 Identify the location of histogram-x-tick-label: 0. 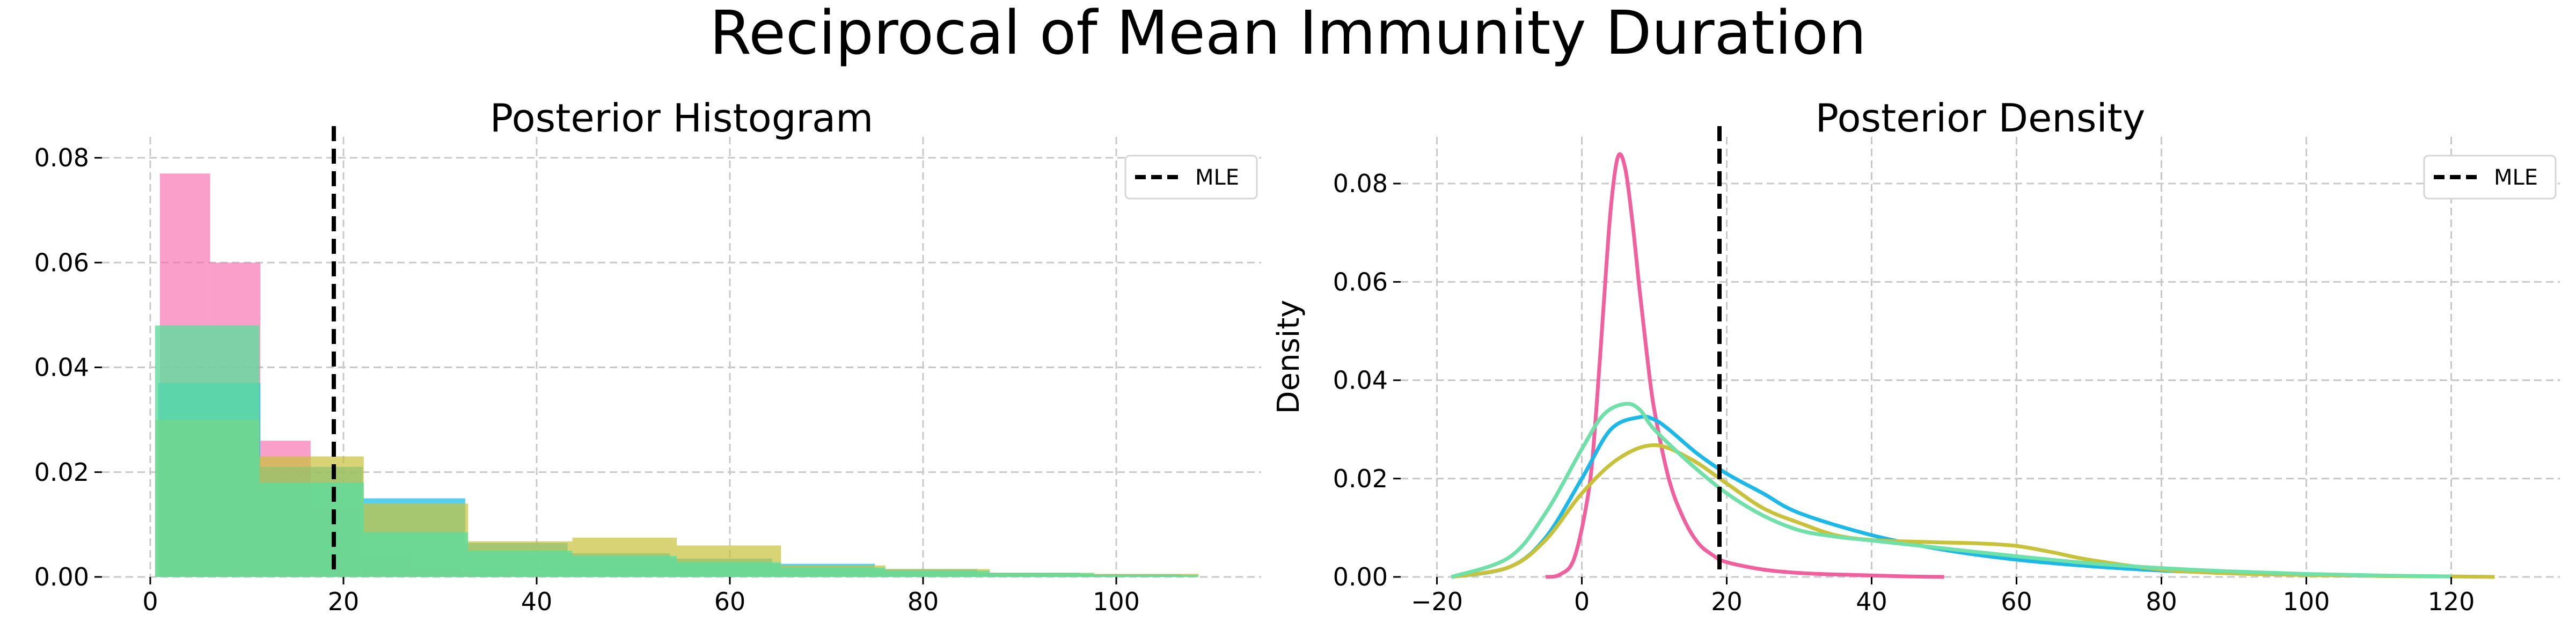
(150, 601).